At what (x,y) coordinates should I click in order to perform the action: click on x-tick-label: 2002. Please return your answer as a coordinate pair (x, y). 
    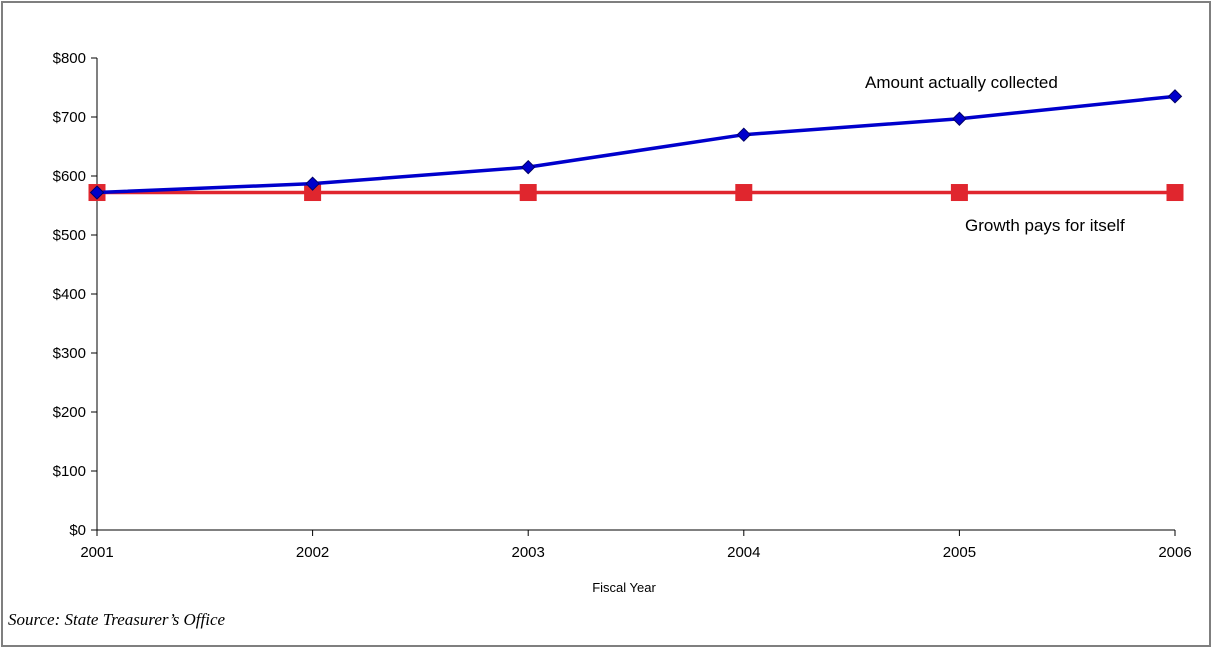
    Looking at the image, I should click on (312, 552).